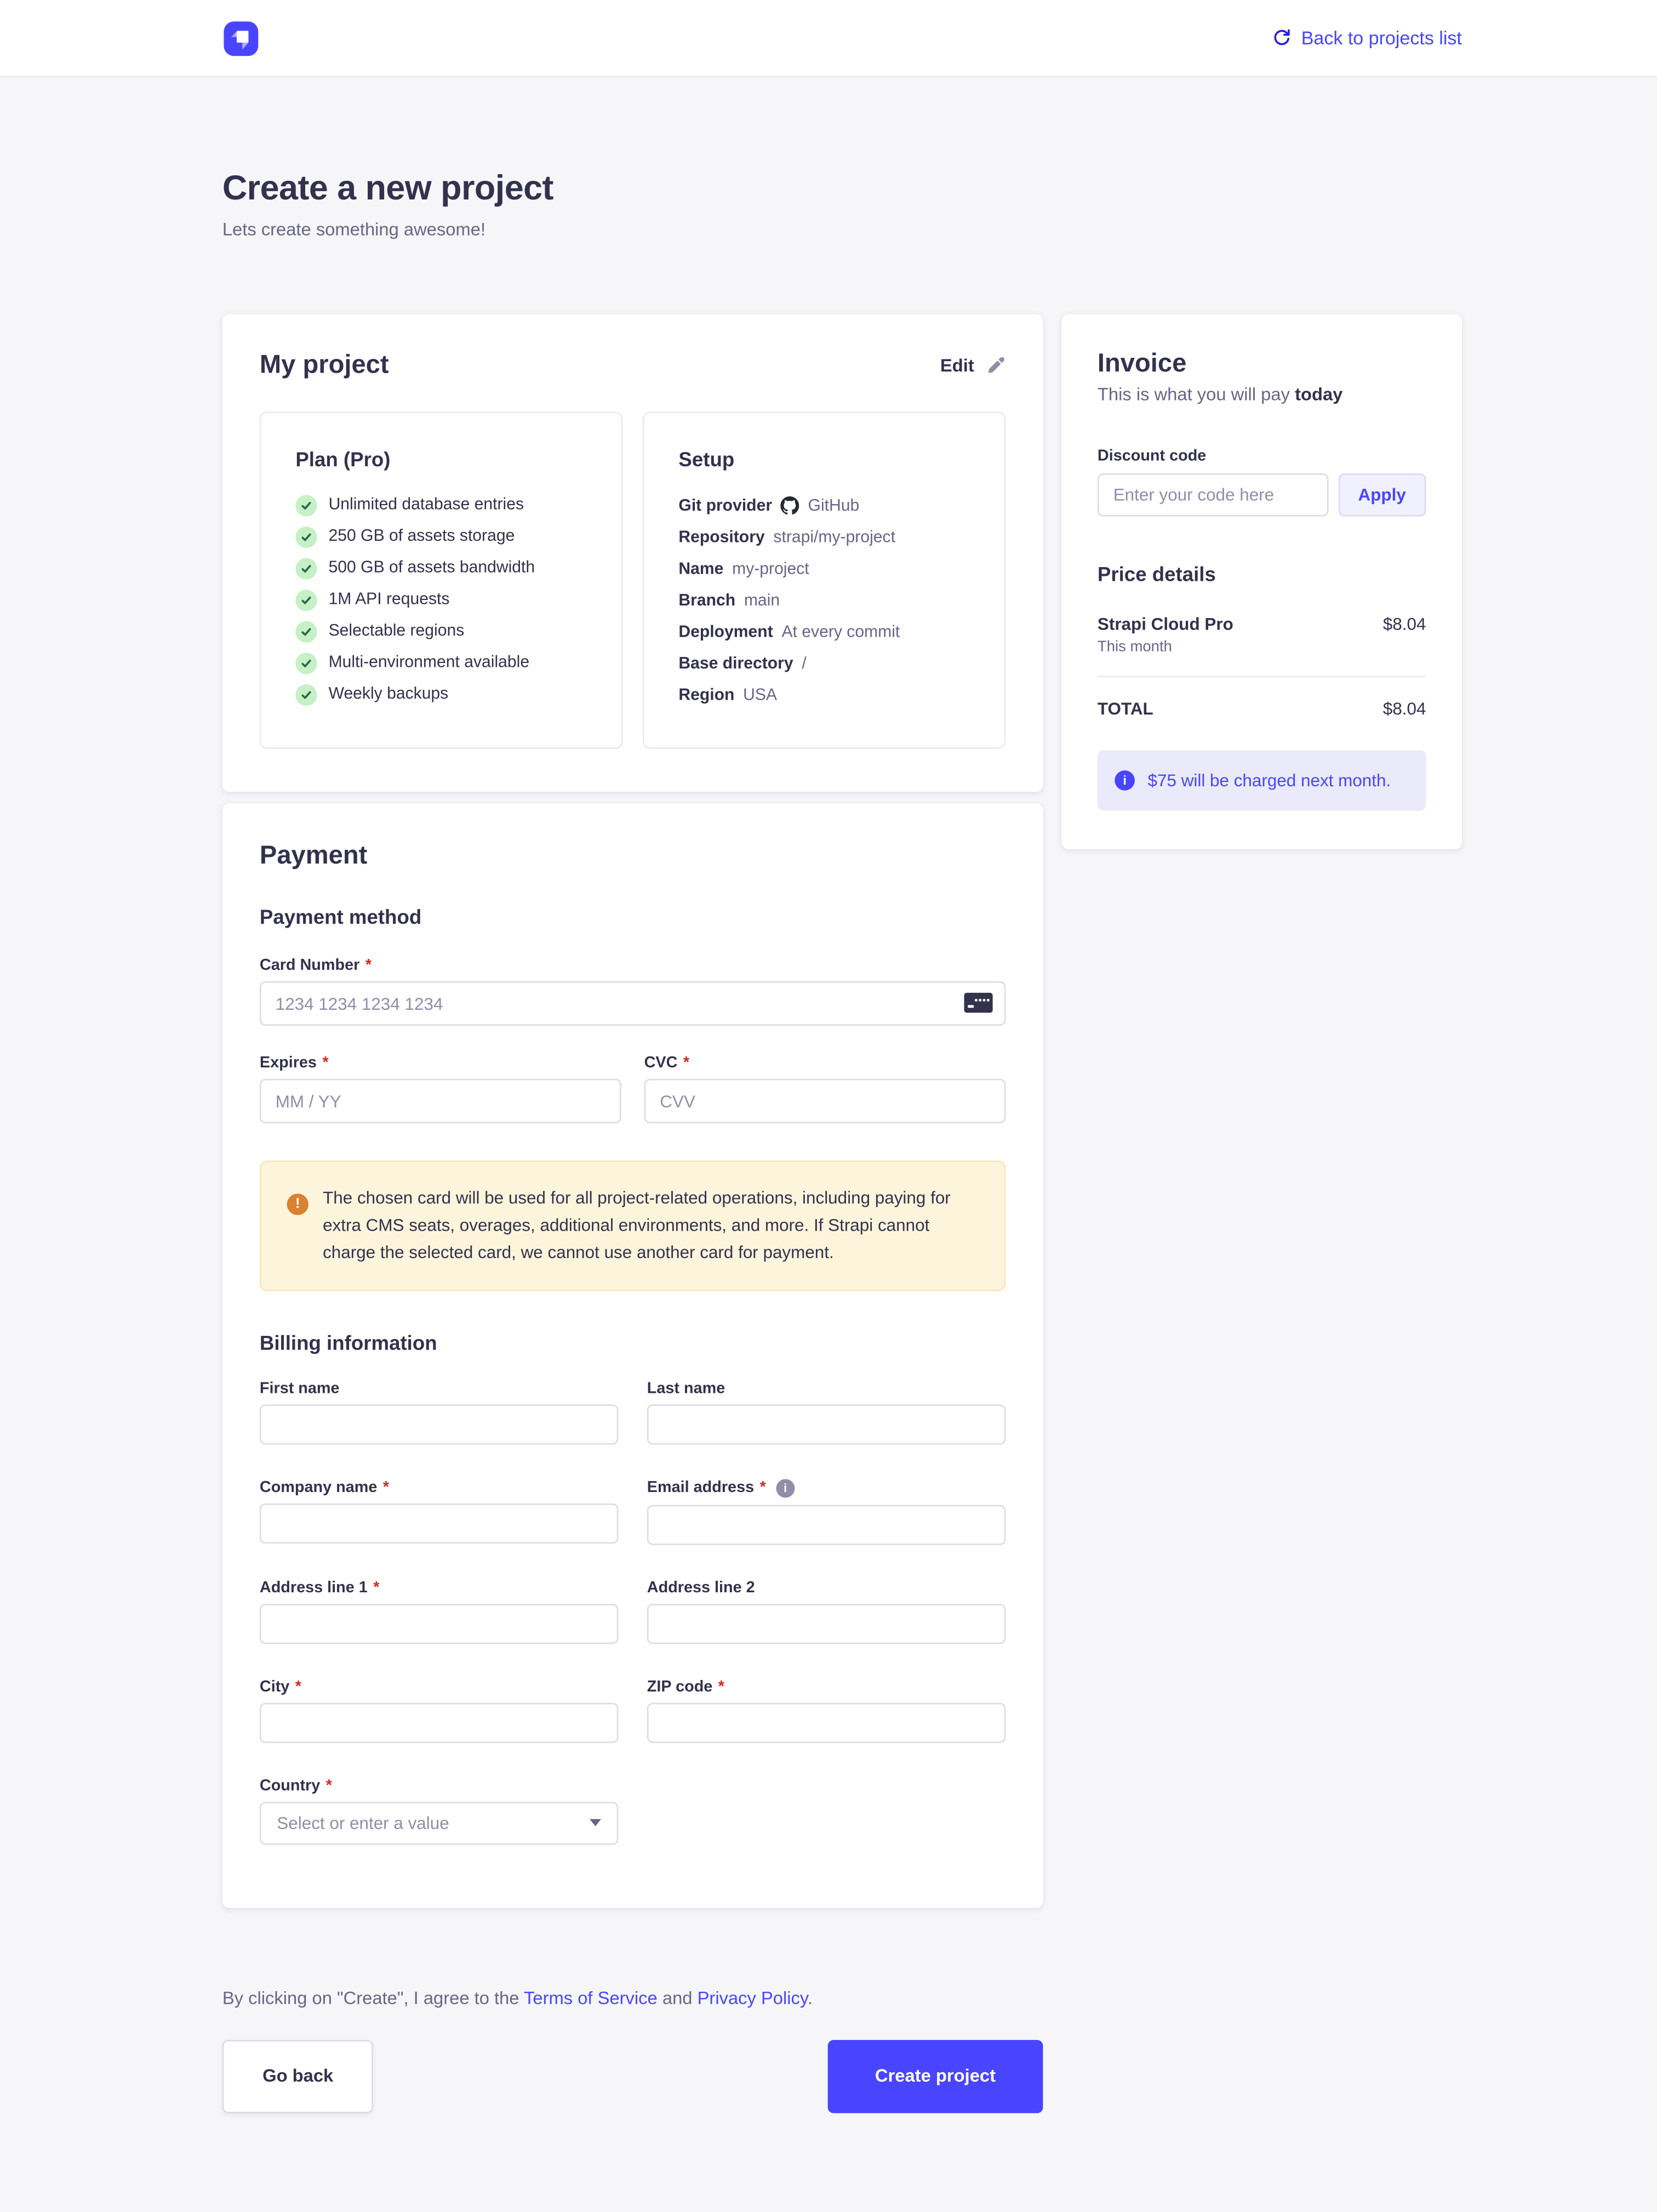 The width and height of the screenshot is (1657, 2212). I want to click on total-row: TOTAL $8.04, so click(1262, 709).